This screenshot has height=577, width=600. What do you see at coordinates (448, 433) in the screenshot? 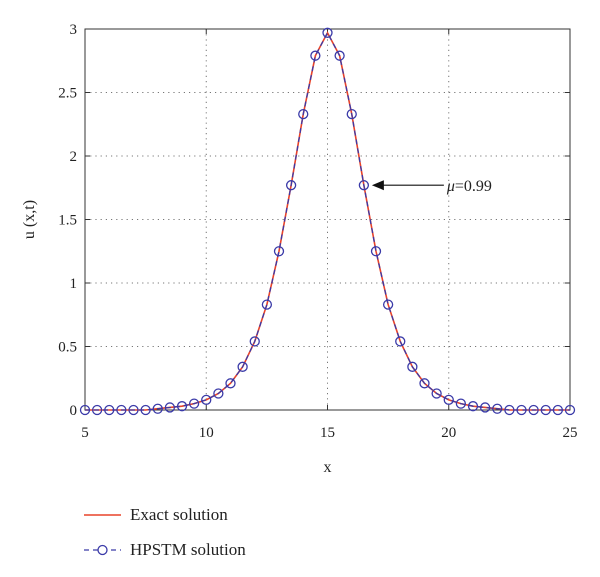
I see `x-tick-label: 20` at bounding box center [448, 433].